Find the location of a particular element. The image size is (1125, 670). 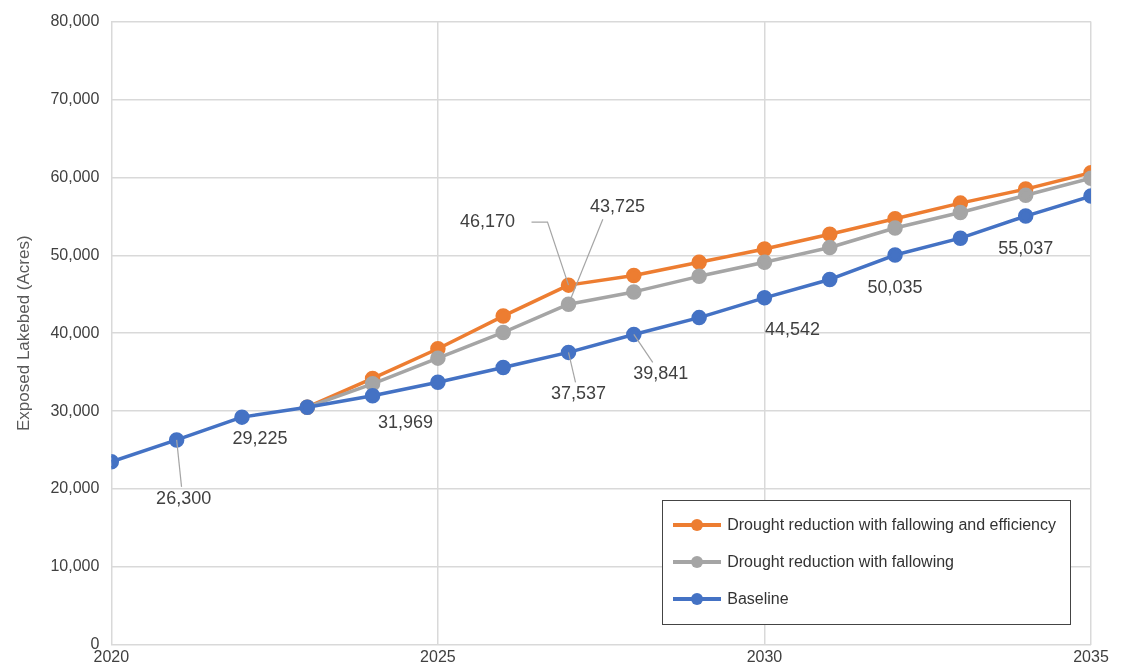

y-tick-label: 40,000 is located at coordinates (75, 332).